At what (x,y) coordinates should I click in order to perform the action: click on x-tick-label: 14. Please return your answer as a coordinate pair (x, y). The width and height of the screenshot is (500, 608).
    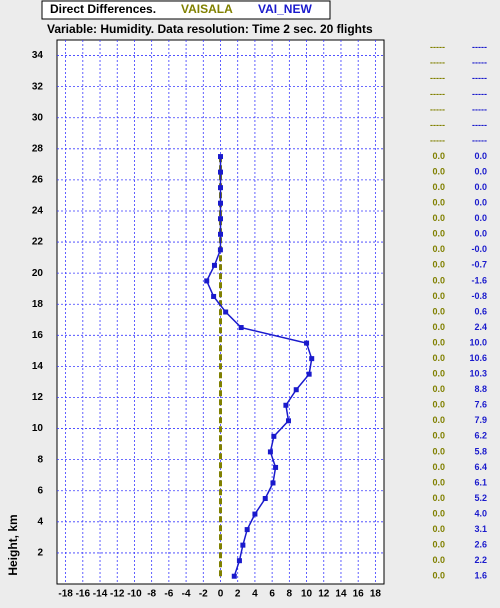
    Looking at the image, I should click on (341, 594).